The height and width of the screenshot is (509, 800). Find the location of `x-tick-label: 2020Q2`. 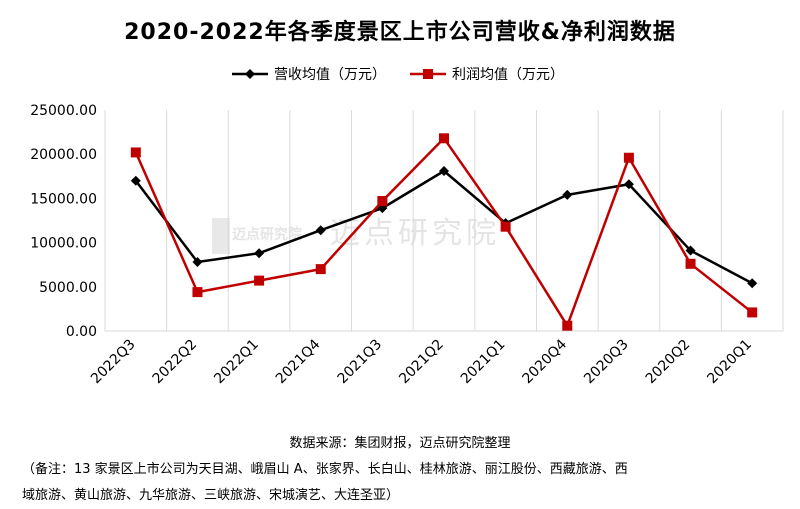

x-tick-label: 2020Q2 is located at coordinates (668, 362).